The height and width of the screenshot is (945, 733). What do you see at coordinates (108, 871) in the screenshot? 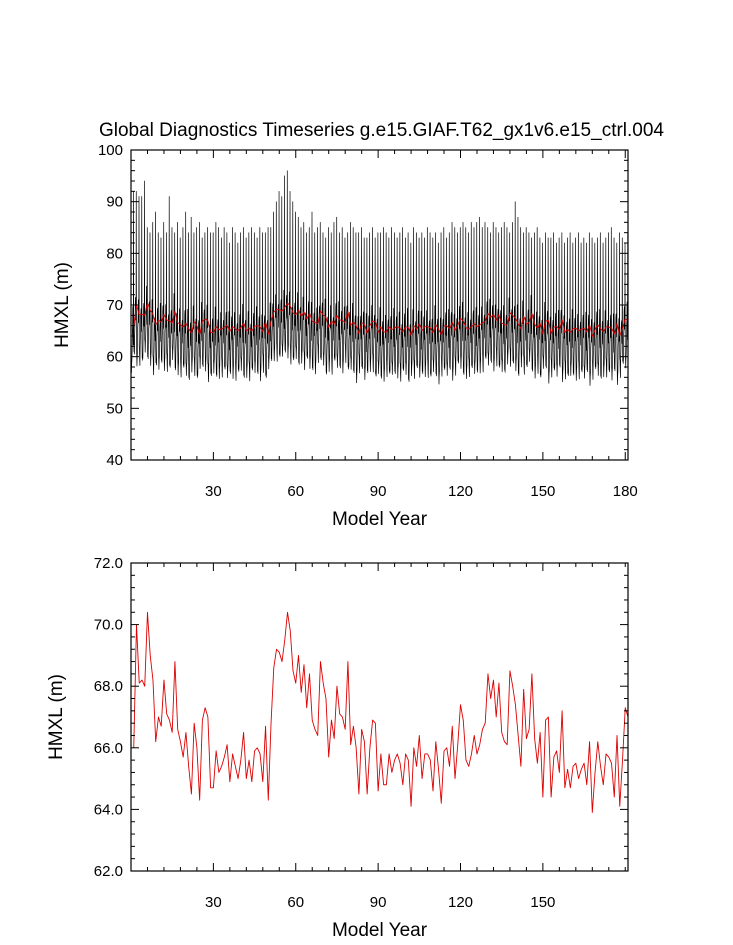
I see `y-tick-label: 62.0` at bounding box center [108, 871].